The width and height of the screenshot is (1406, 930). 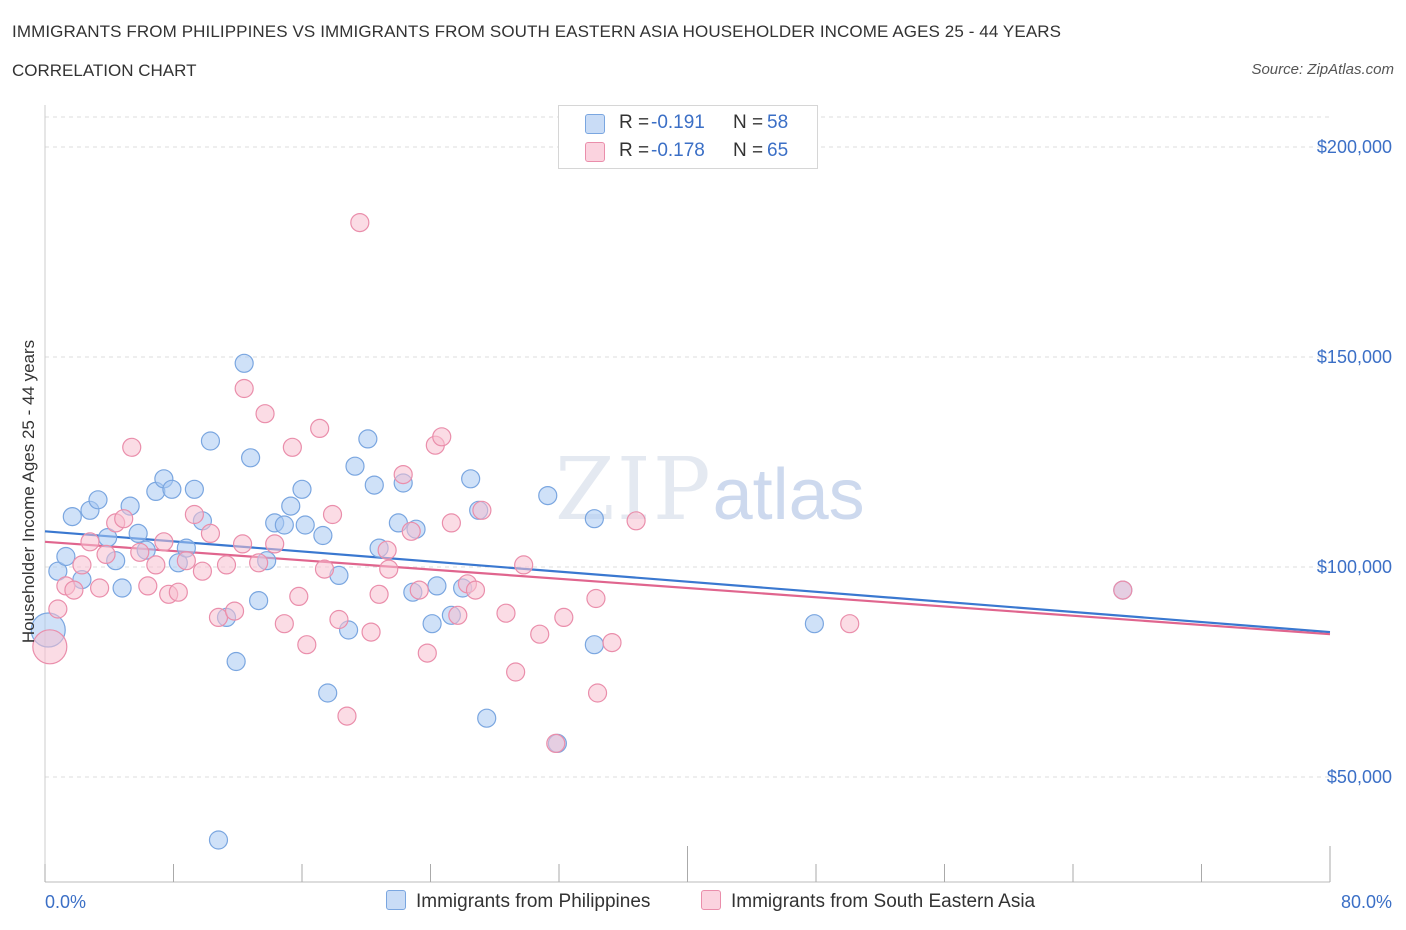 What do you see at coordinates (1366, 902) in the screenshot?
I see `x-tick-label: 80.0%` at bounding box center [1366, 902].